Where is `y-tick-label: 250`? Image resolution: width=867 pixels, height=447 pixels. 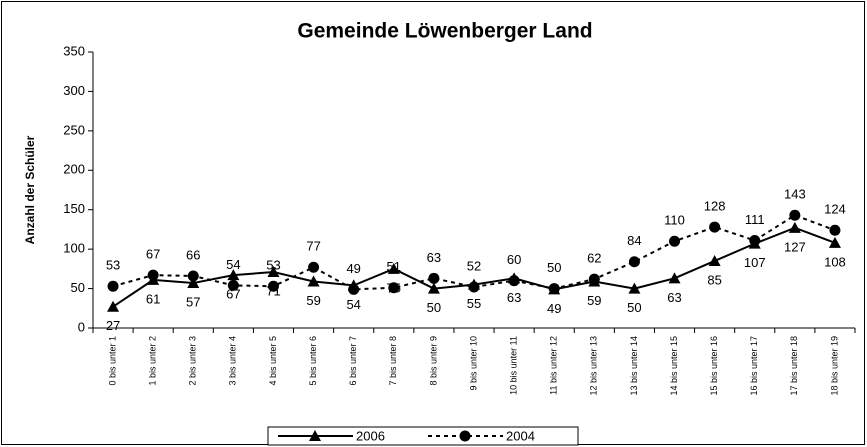 y-tick-label: 250 is located at coordinates (74, 129).